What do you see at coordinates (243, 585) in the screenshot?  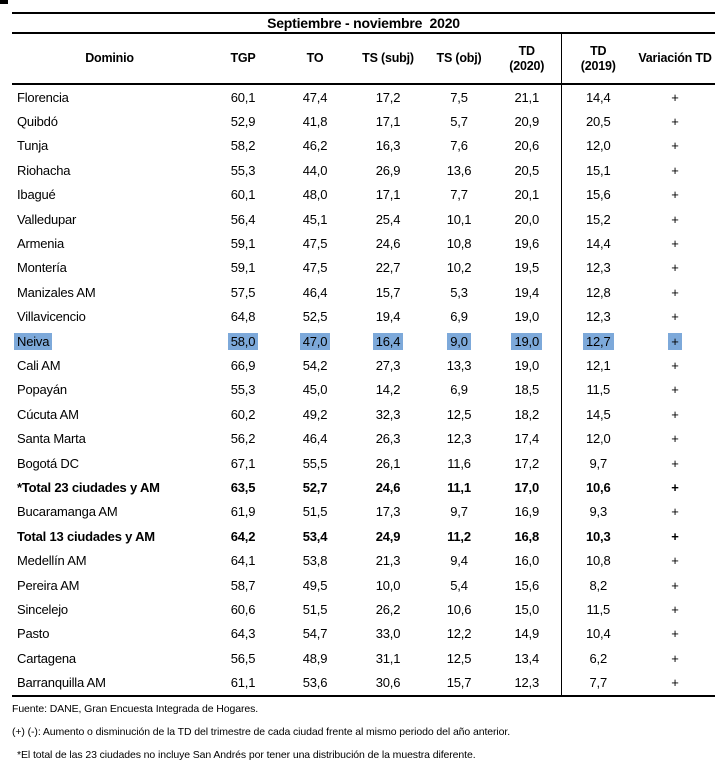 I see `cell-tgp: 58,7` at bounding box center [243, 585].